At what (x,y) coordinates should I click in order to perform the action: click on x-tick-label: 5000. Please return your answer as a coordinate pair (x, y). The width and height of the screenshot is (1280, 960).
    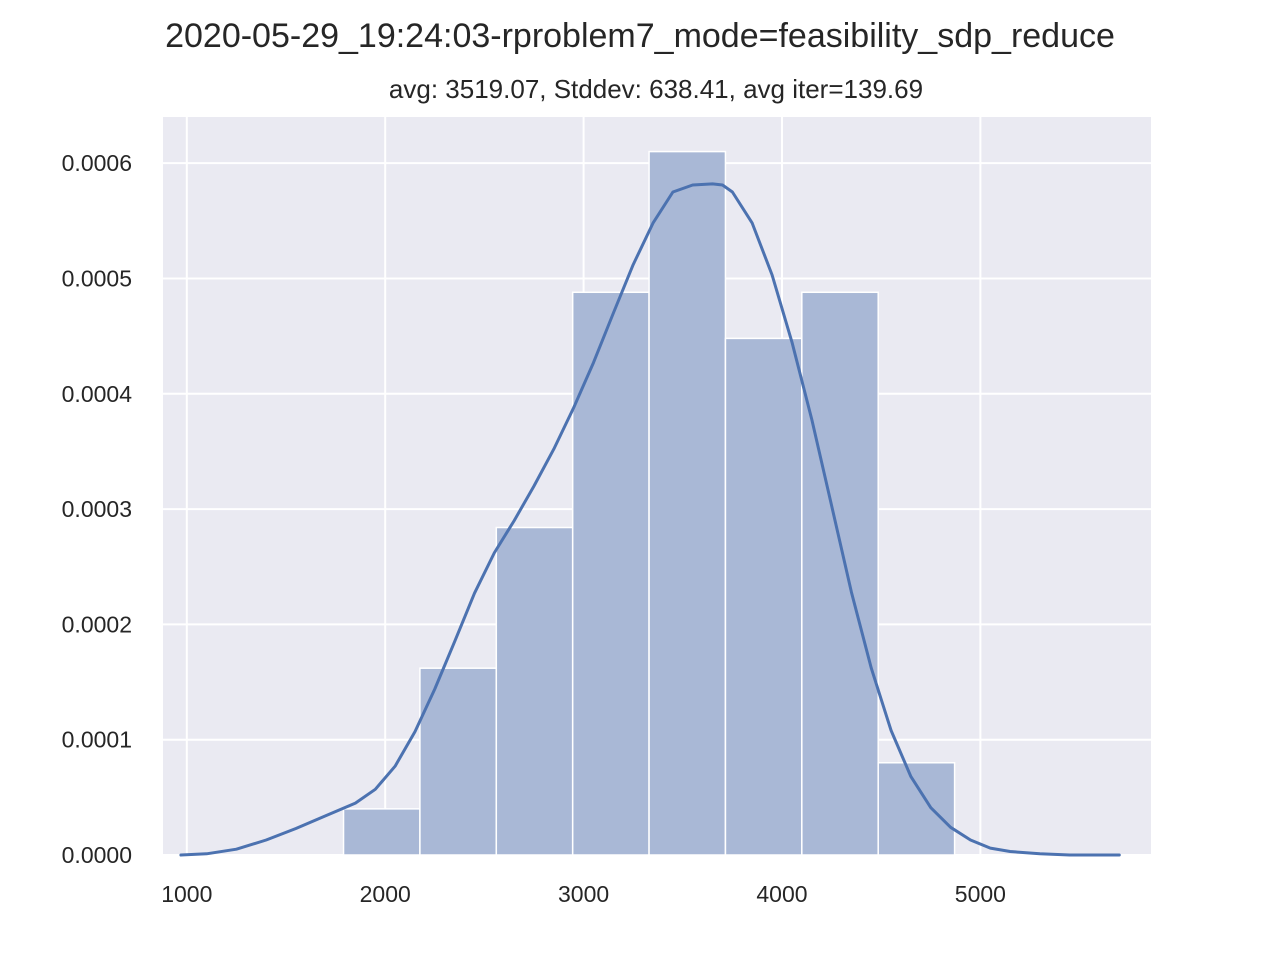
    Looking at the image, I should click on (980, 894).